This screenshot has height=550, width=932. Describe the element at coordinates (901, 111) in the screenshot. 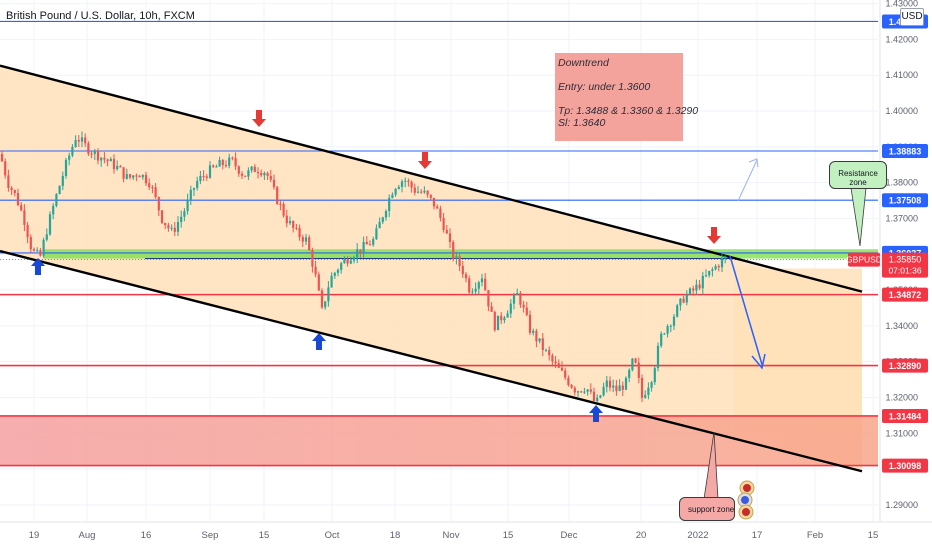

I see `price-tick-label: 1.40000` at that location.